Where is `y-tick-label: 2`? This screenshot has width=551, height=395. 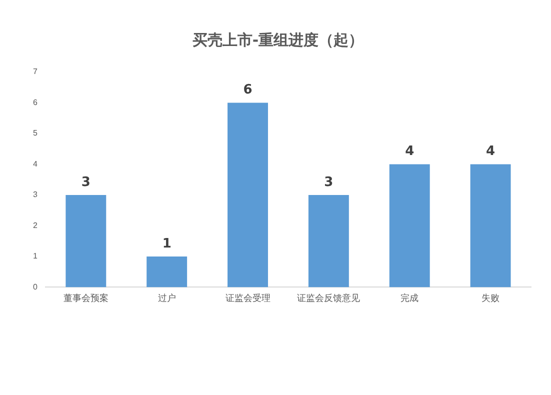 y-tick-label: 2 is located at coordinates (35, 225).